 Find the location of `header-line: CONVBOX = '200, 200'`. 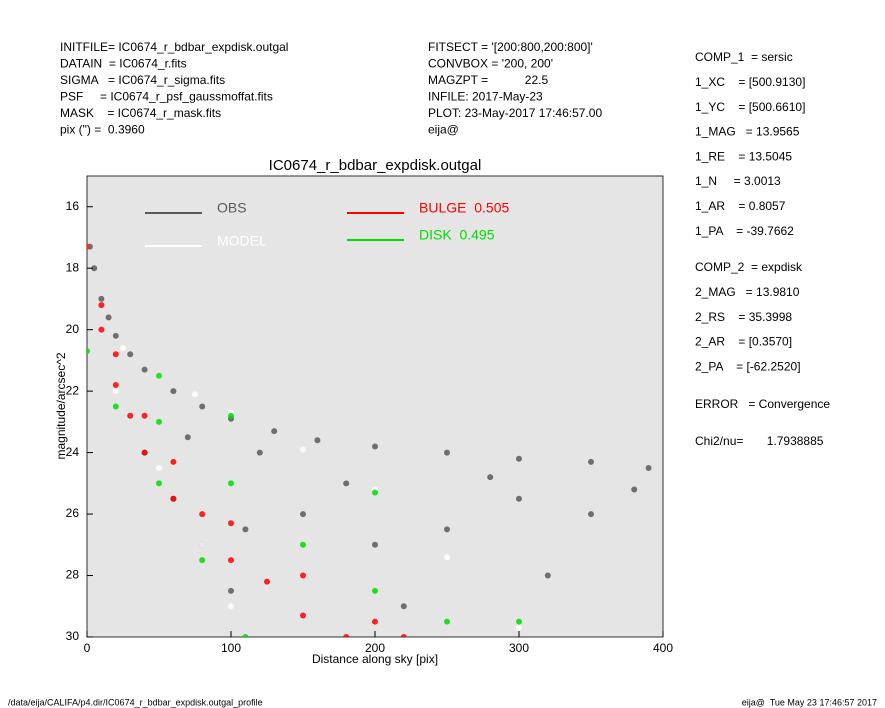

header-line: CONVBOX = '200, 200' is located at coordinates (490, 64).